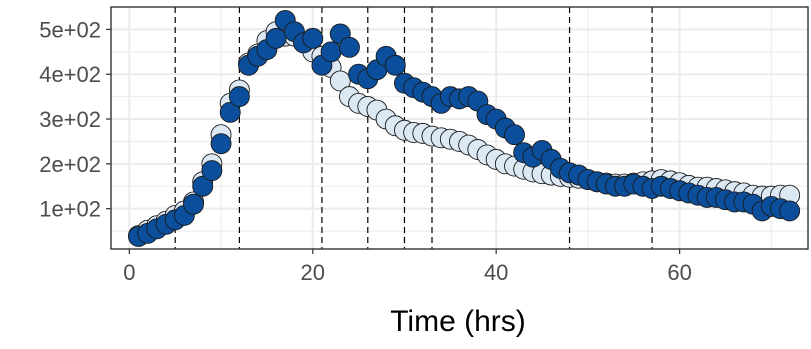 Image resolution: width=811 pixels, height=349 pixels. What do you see at coordinates (407, 267) in the screenshot?
I see `x-axis: 0 20 40 60` at bounding box center [407, 267].